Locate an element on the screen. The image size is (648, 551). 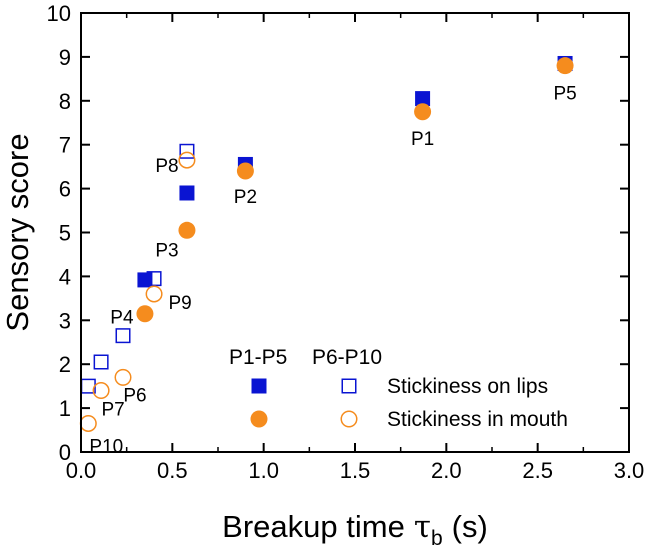
x-tick-label: 1.0 is located at coordinates (263, 470).